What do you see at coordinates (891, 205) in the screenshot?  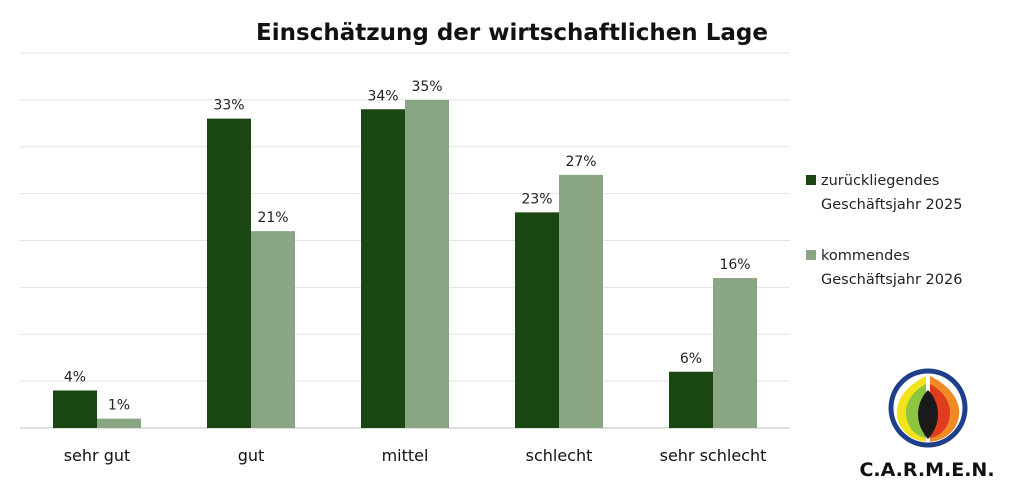 I see `legend-label: Geschäftsjahr 2025` at bounding box center [891, 205].